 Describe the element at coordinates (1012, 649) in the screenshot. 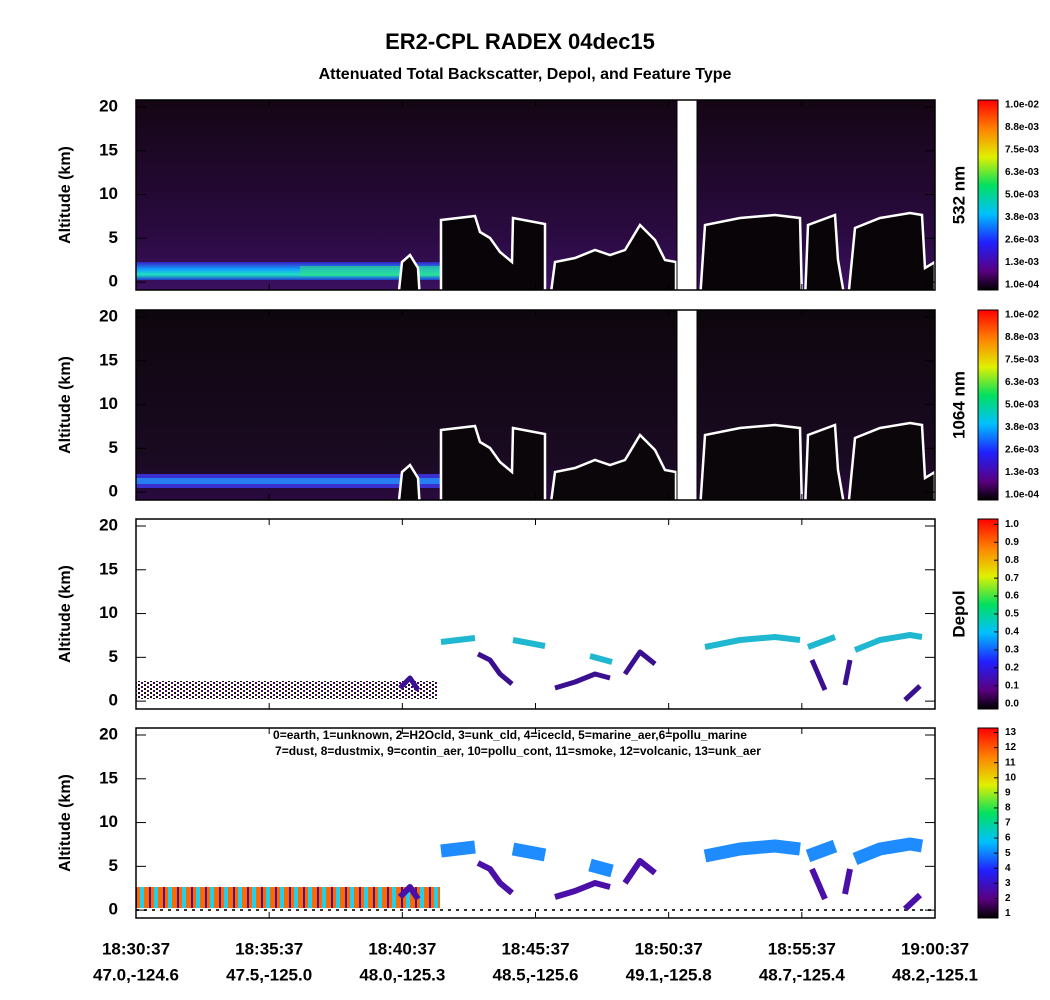

I see `colorbar-tick-label: 0.3` at that location.